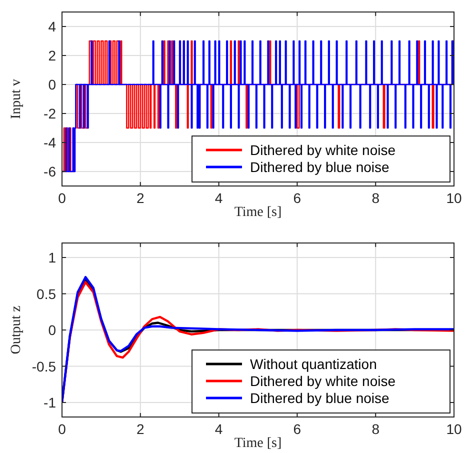 The image size is (466, 453). I want to click on legend-label: Without quantization, so click(313, 364).